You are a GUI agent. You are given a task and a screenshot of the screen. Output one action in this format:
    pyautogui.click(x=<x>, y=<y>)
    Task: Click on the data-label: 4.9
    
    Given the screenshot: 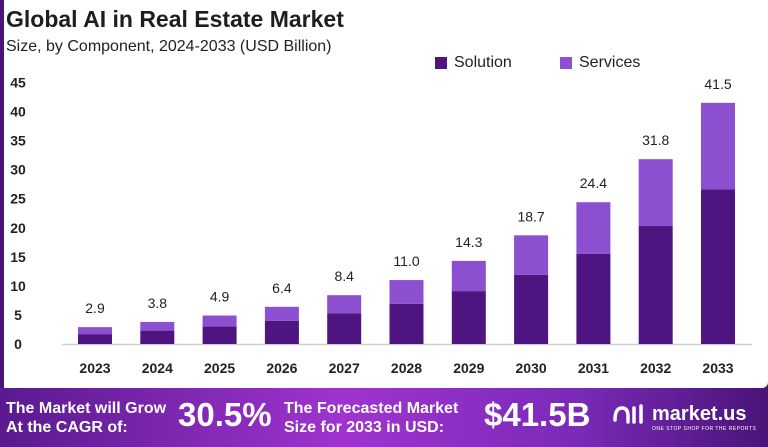 What is the action you would take?
    pyautogui.click(x=220, y=297)
    